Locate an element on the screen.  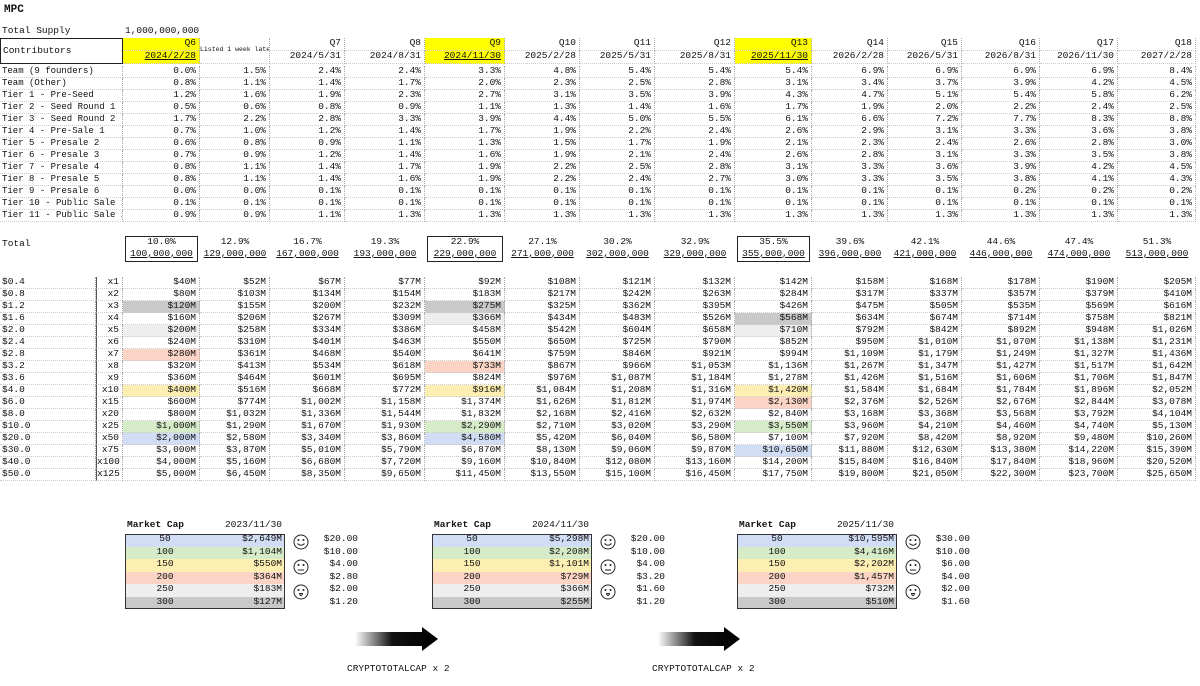
valuation-cell: $1,930M is located at coordinates (385, 427).